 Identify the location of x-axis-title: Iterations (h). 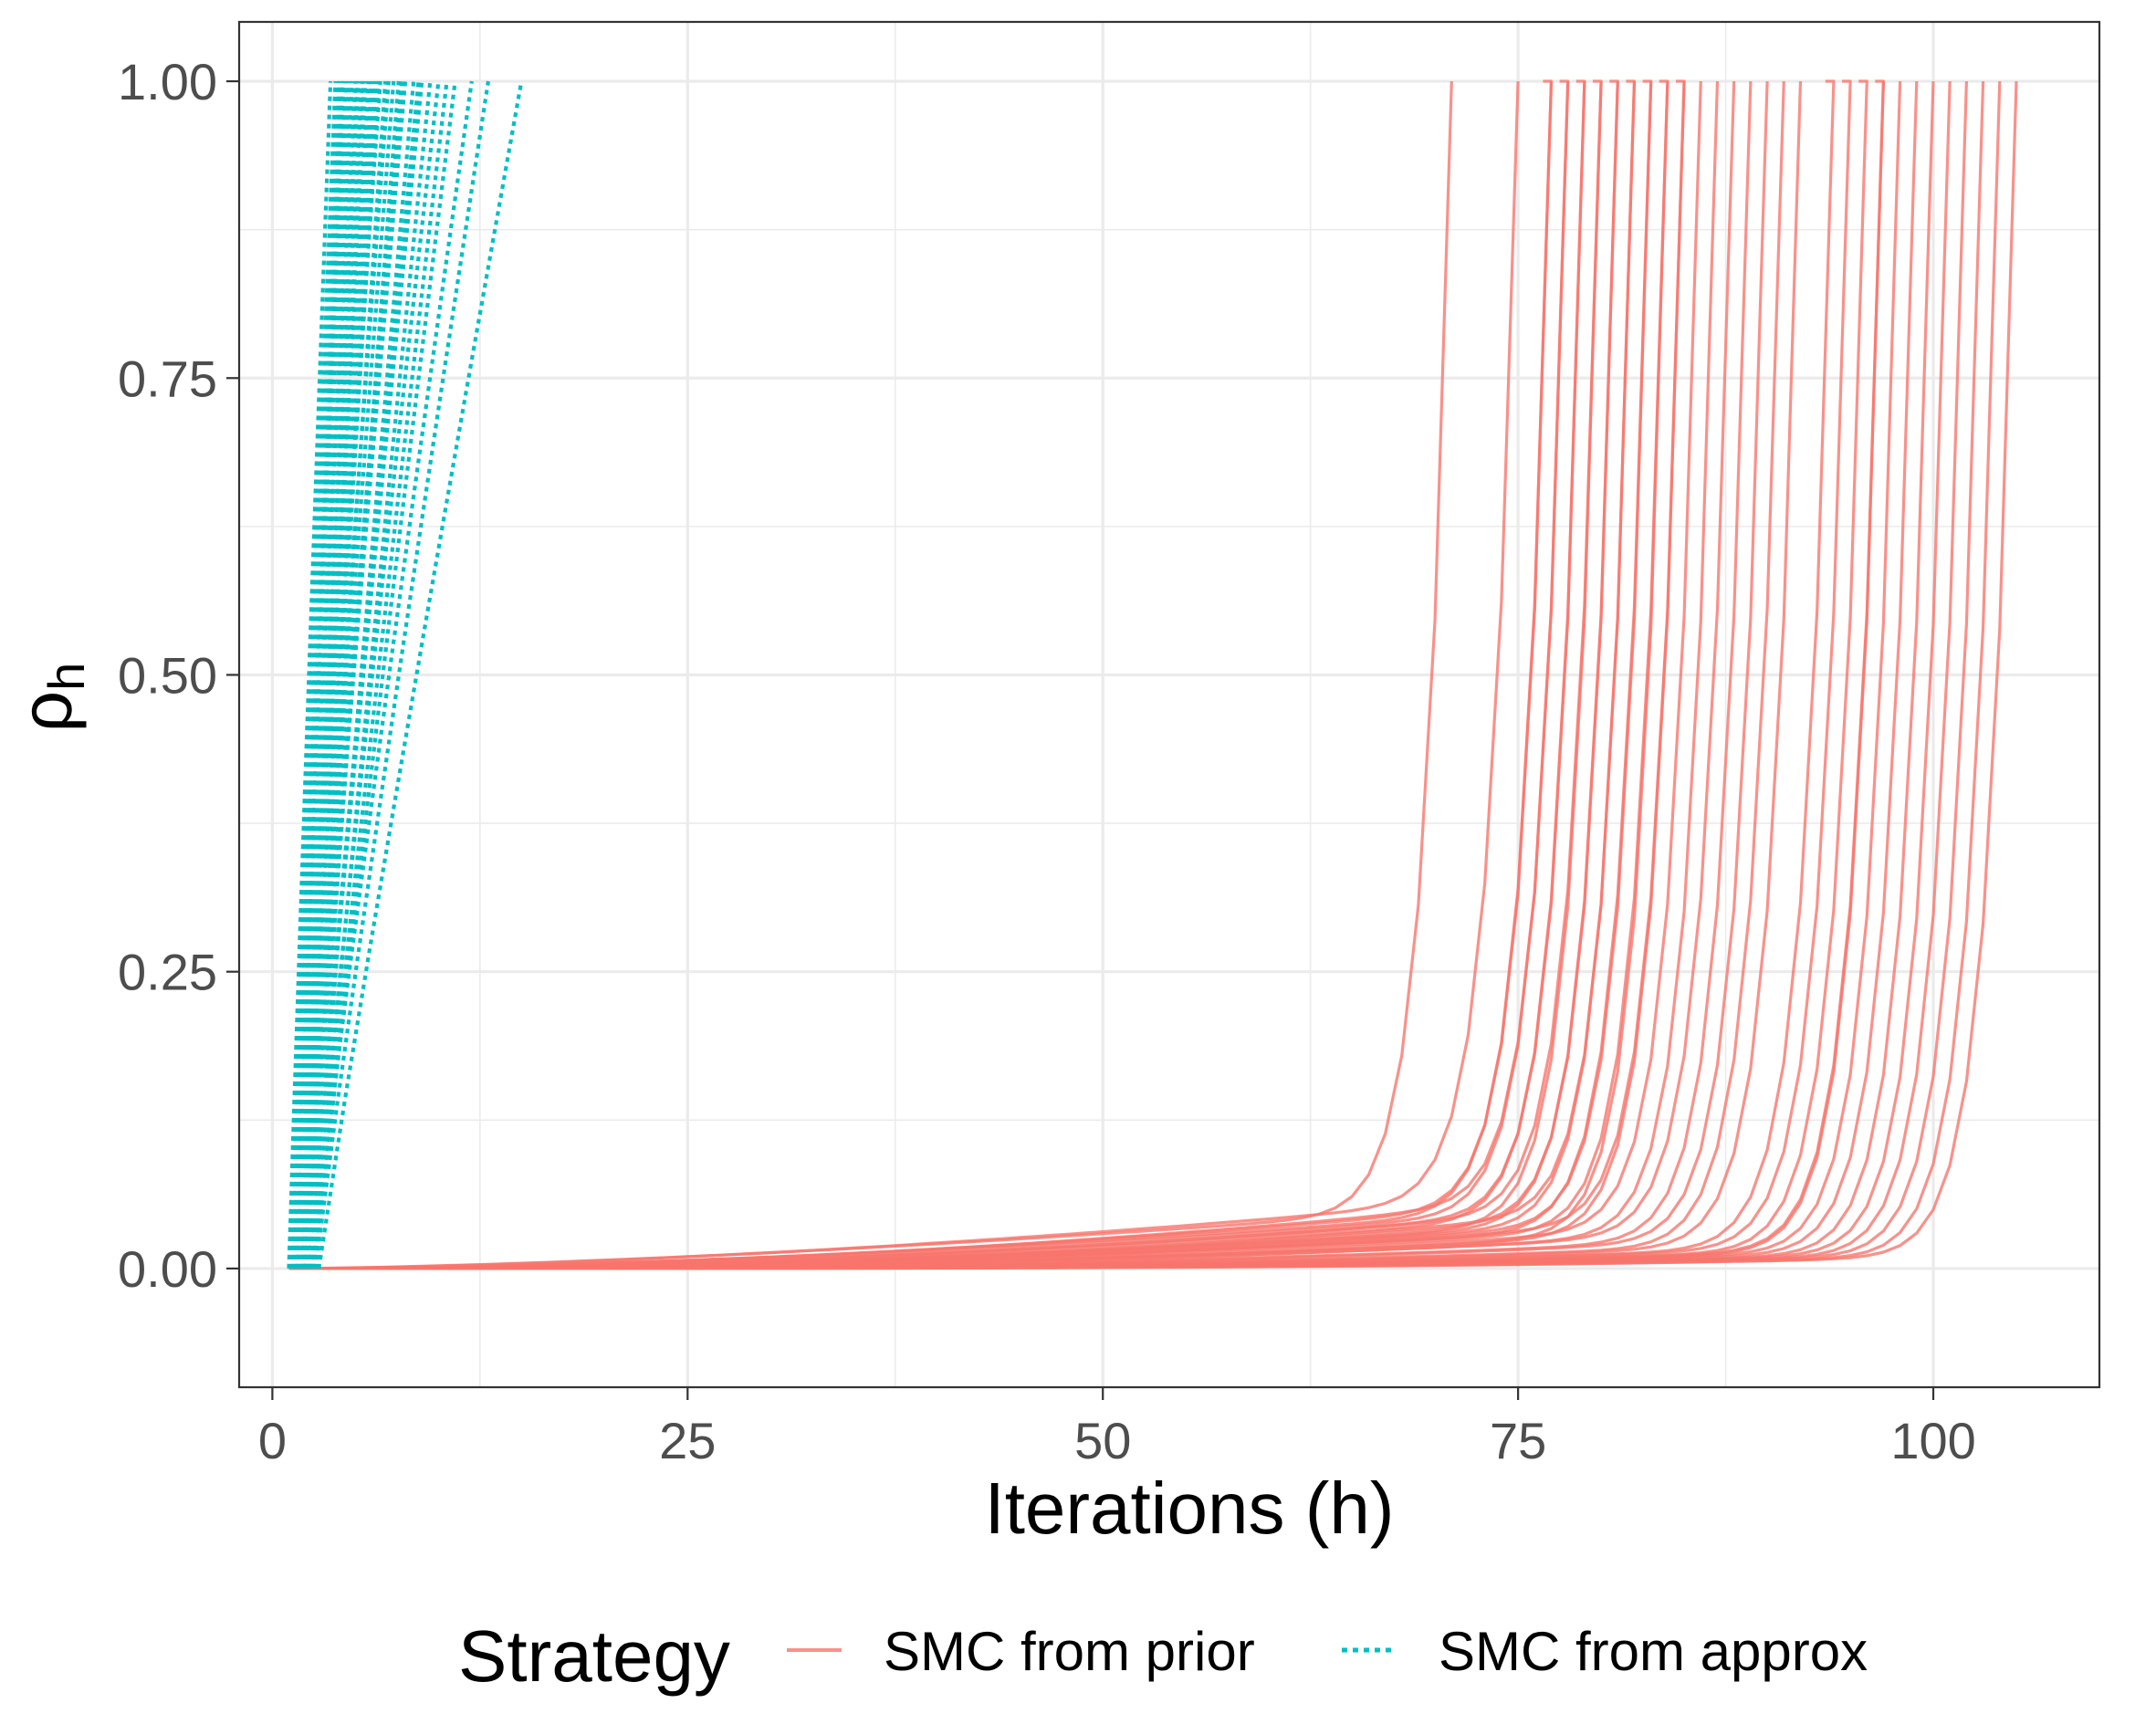
(1189, 1508).